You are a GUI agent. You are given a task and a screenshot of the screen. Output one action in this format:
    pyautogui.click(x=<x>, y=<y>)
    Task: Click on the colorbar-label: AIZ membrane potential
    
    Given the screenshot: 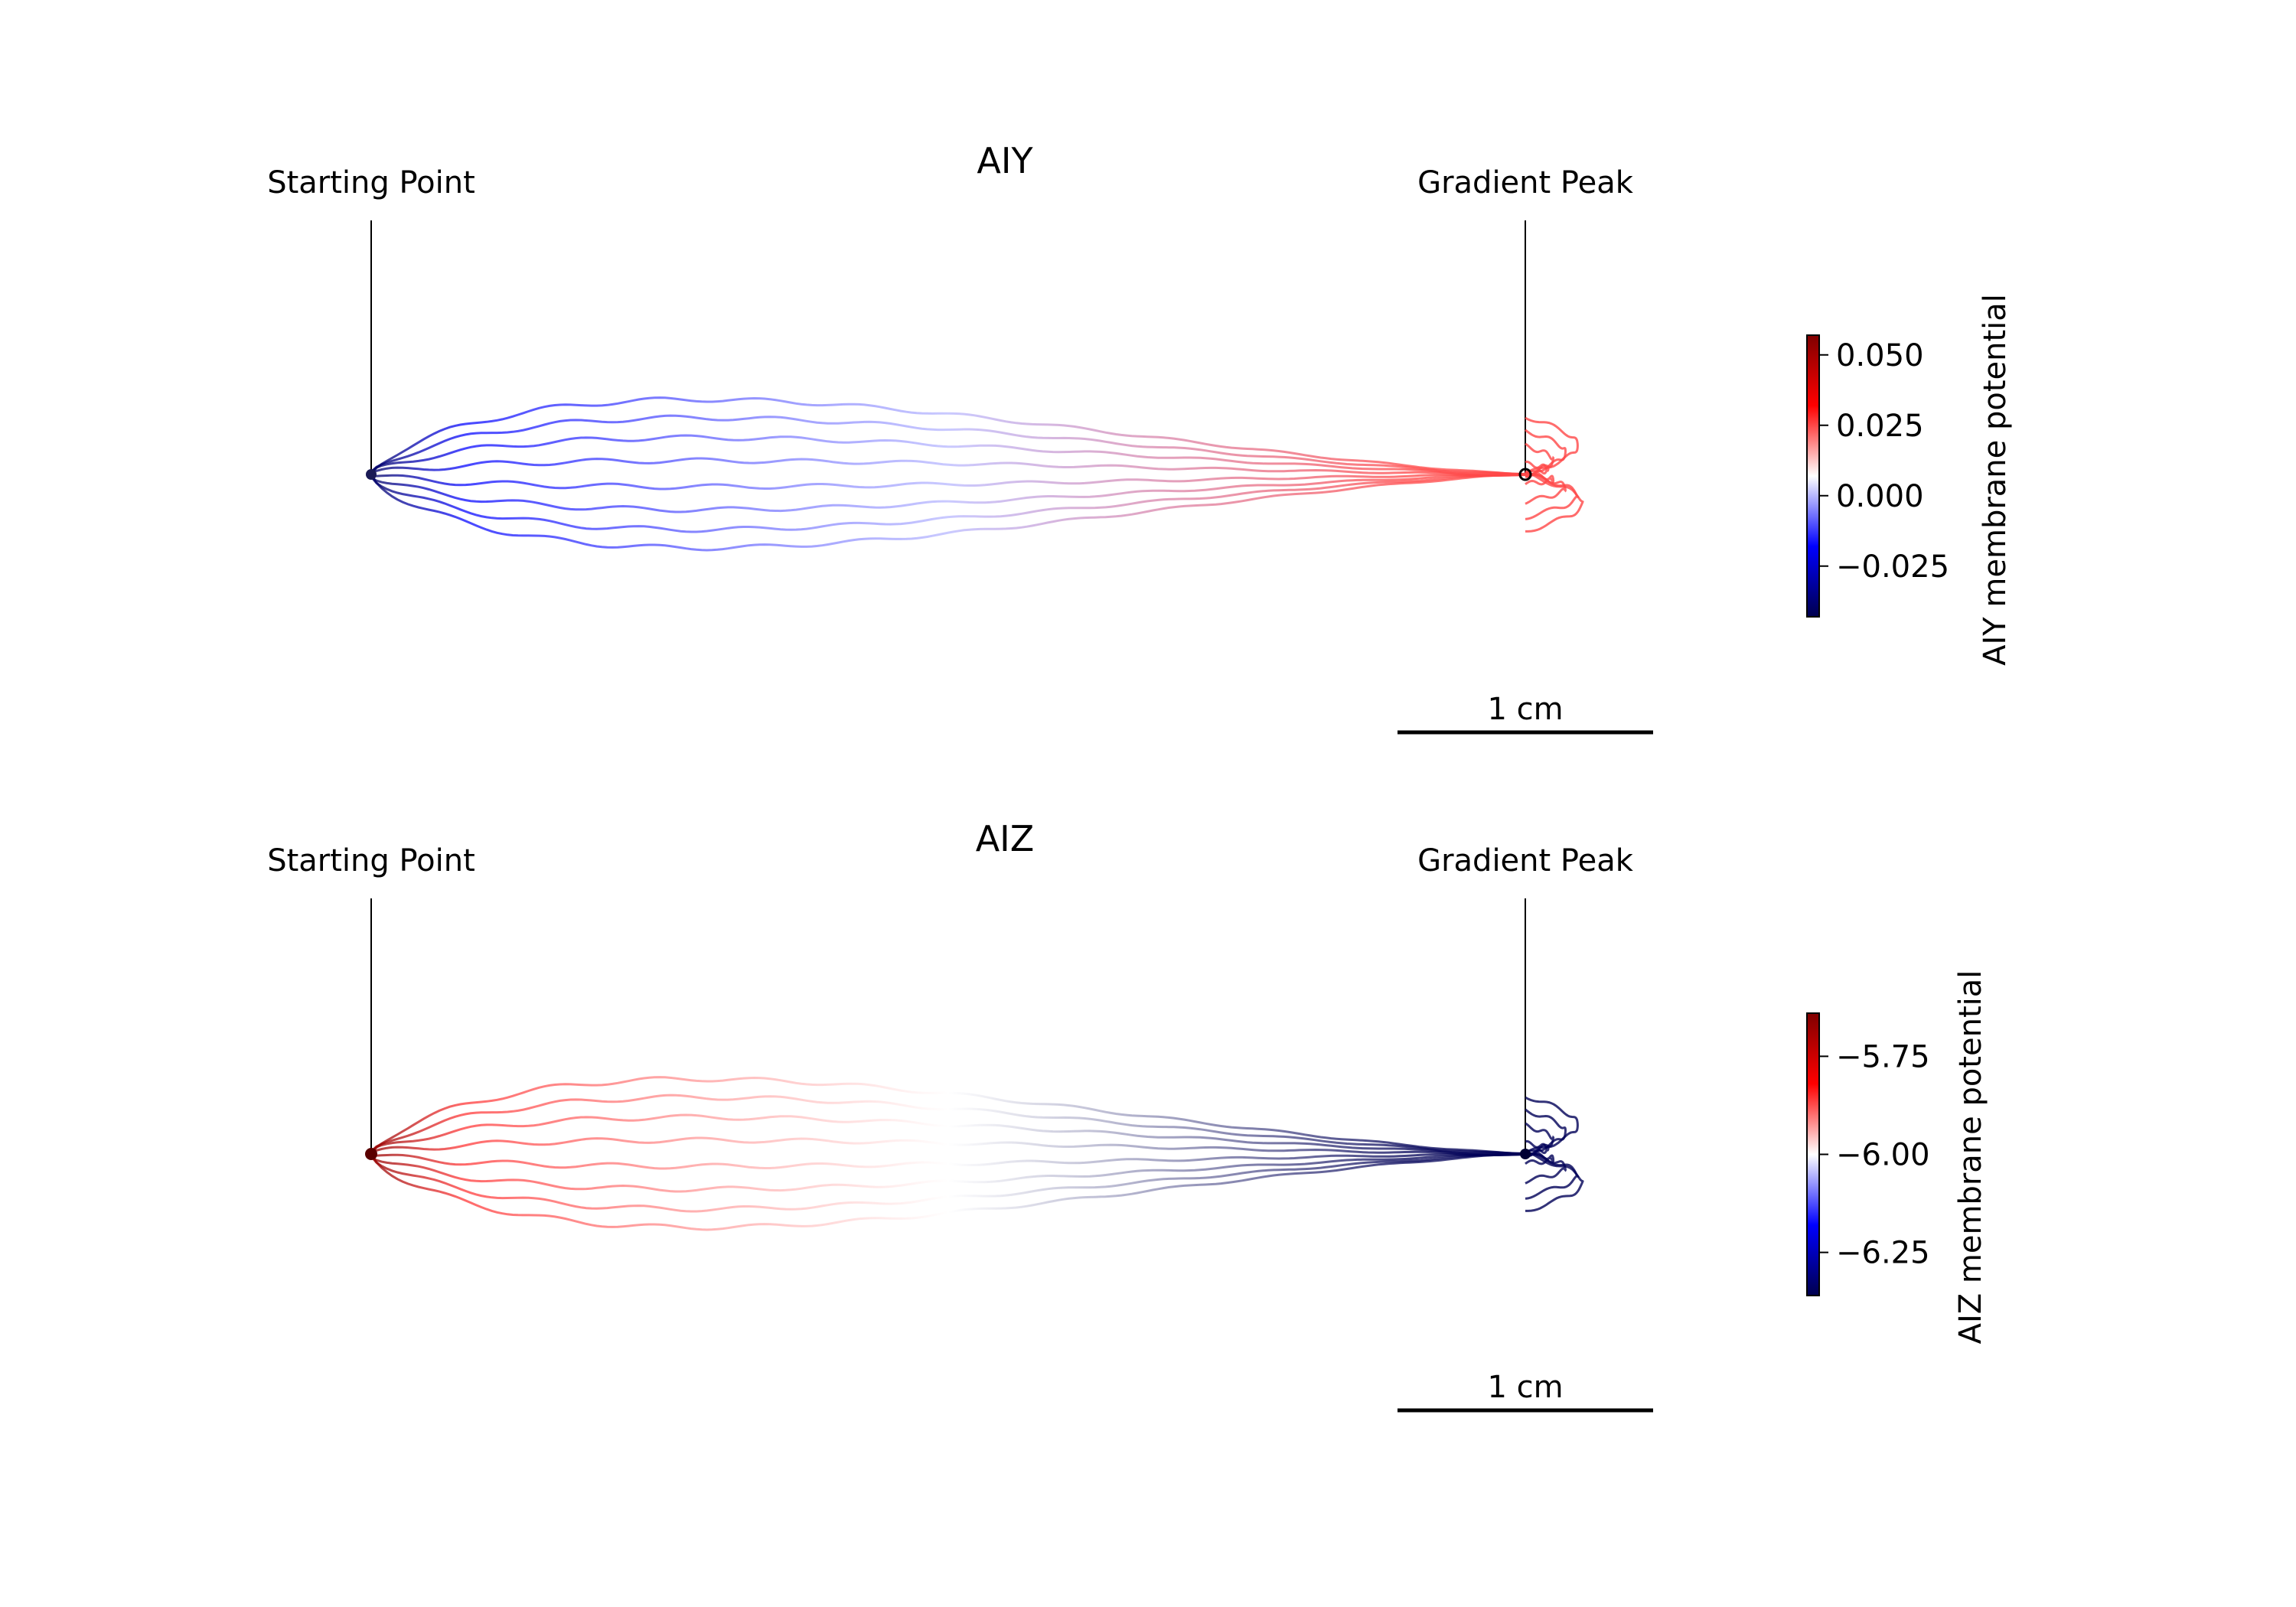 What is the action you would take?
    pyautogui.click(x=1970, y=1157)
    